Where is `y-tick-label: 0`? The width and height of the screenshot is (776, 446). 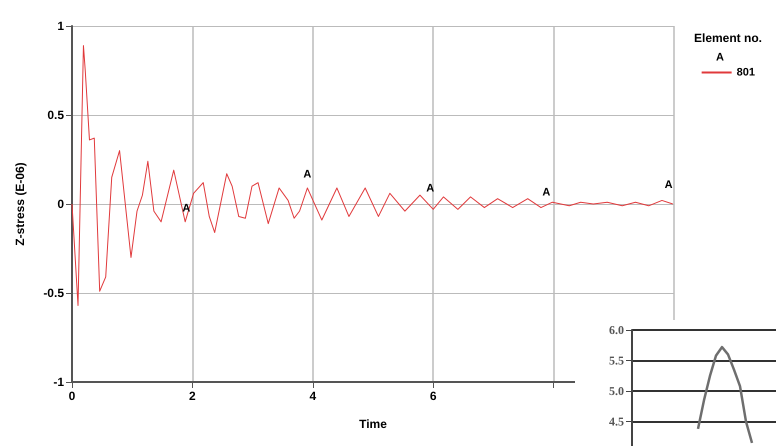
y-tick-label: 0 is located at coordinates (60, 204).